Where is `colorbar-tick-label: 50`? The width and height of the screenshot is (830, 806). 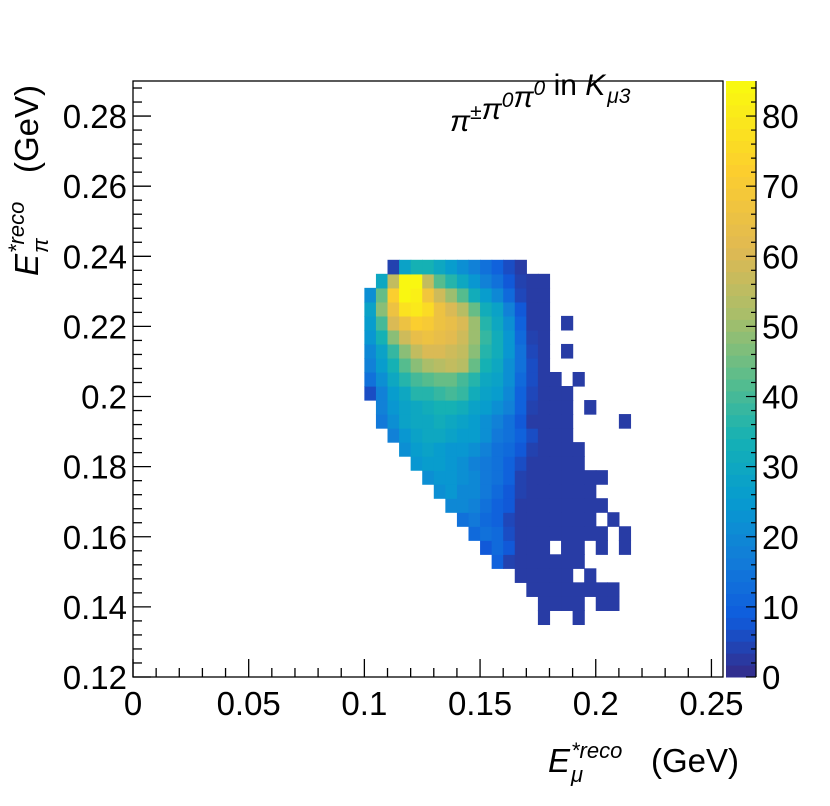
colorbar-tick-label: 50 is located at coordinates (780, 326).